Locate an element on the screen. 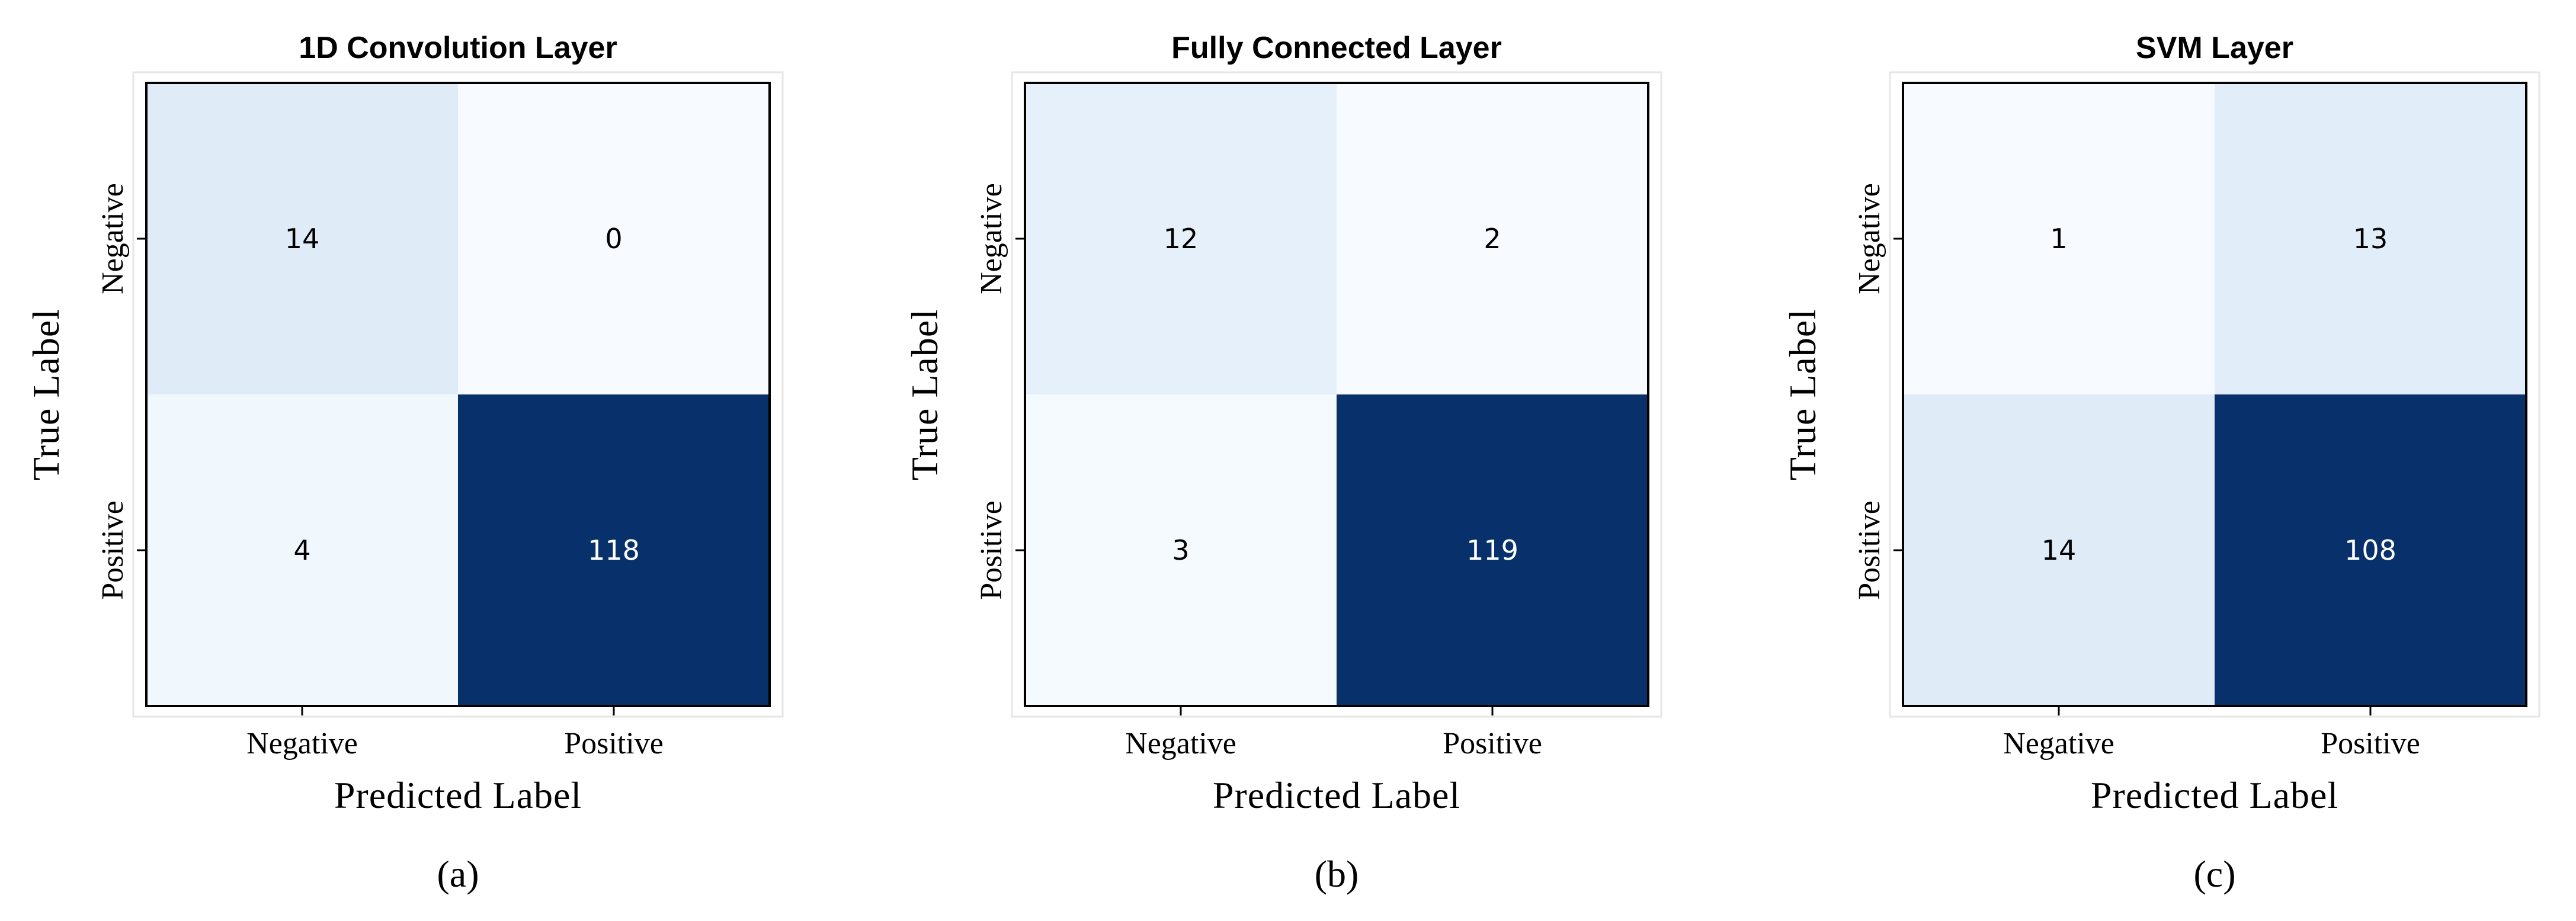 The width and height of the screenshot is (2576, 921). cell-value-label: 119 is located at coordinates (1492, 550).